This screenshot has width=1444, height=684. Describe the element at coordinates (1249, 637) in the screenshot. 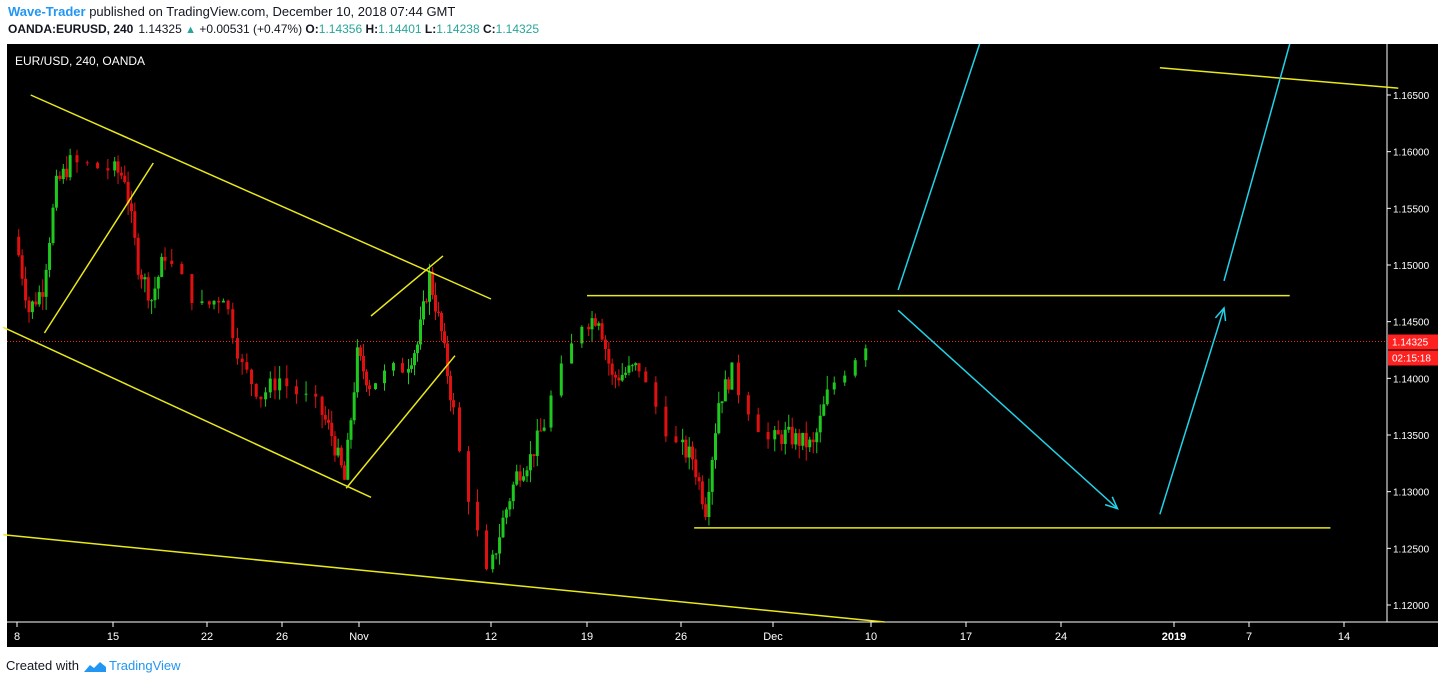

I see `x-tick-label: 7` at that location.